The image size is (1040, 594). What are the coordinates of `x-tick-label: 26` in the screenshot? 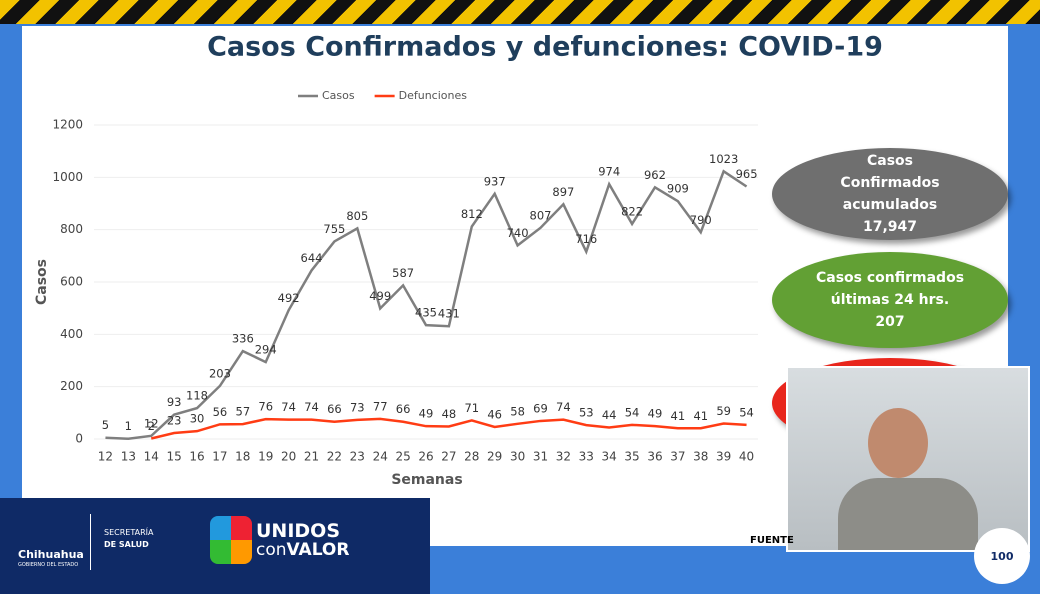 It's located at (425, 457).